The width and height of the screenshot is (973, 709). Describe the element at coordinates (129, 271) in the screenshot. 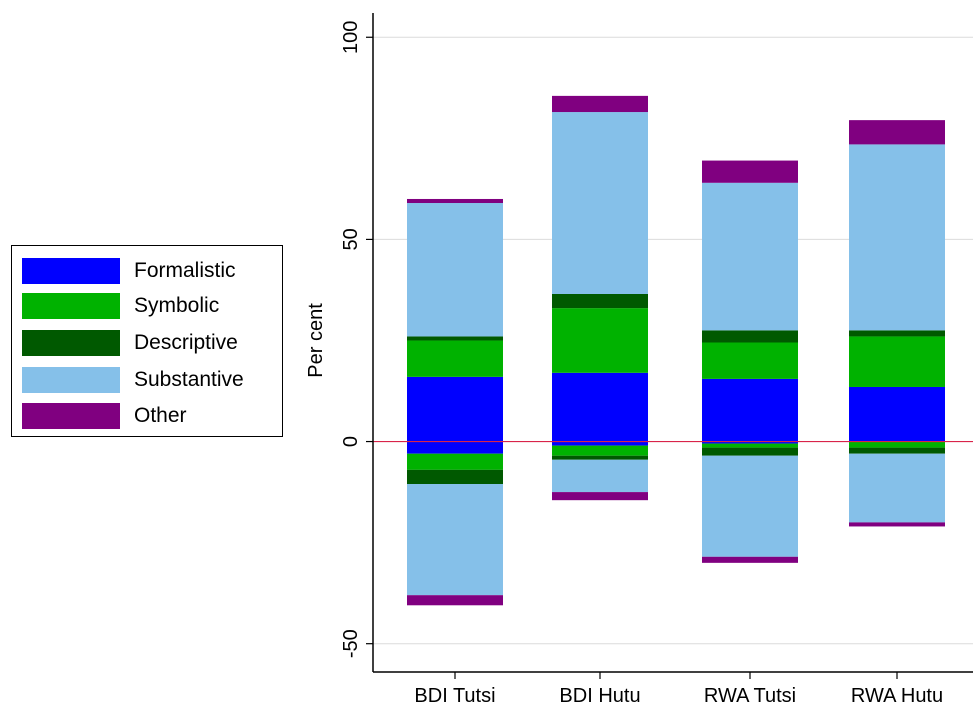

I see `legend-item-formalistic: Formalistic` at that location.